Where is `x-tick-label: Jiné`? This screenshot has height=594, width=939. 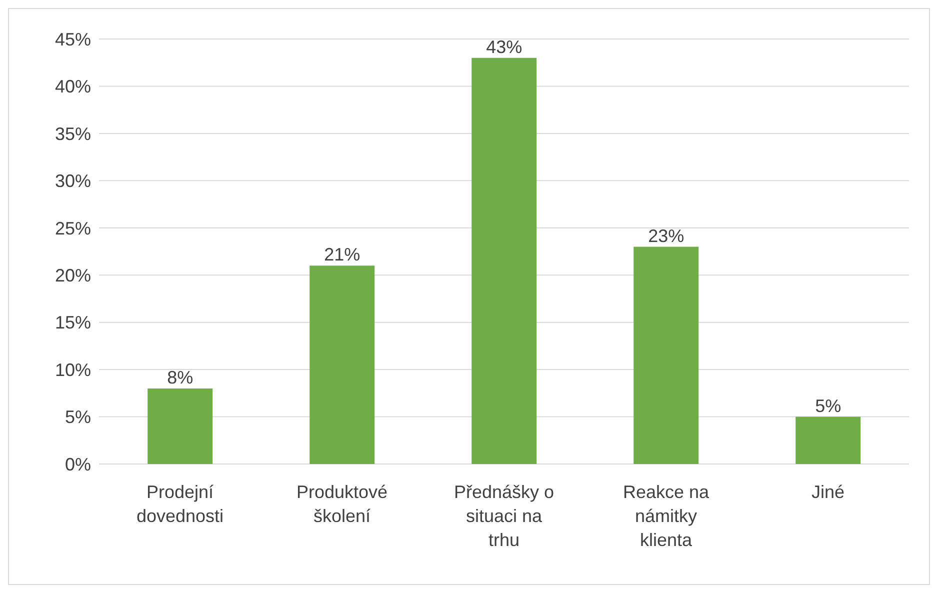
x-tick-label: Jiné is located at coordinates (828, 492).